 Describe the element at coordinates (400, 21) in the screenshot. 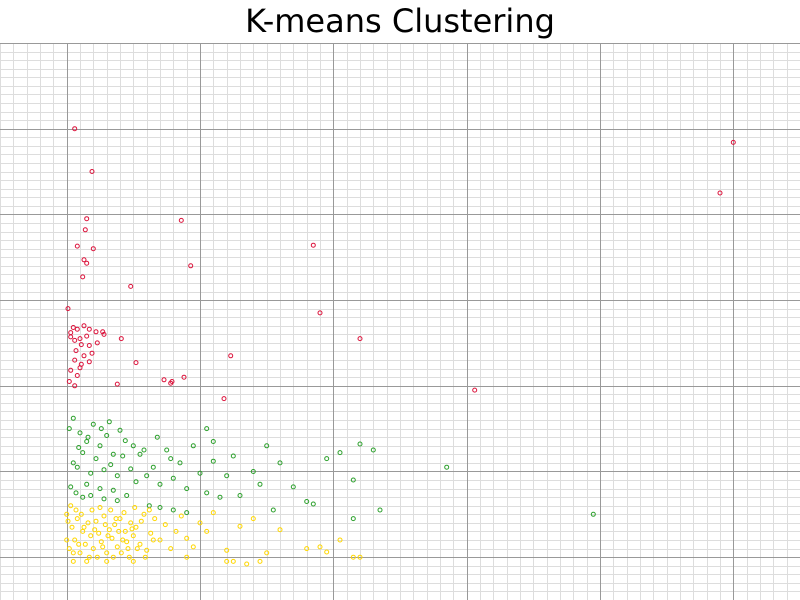

I see `chart-title: K-means Clustering` at that location.